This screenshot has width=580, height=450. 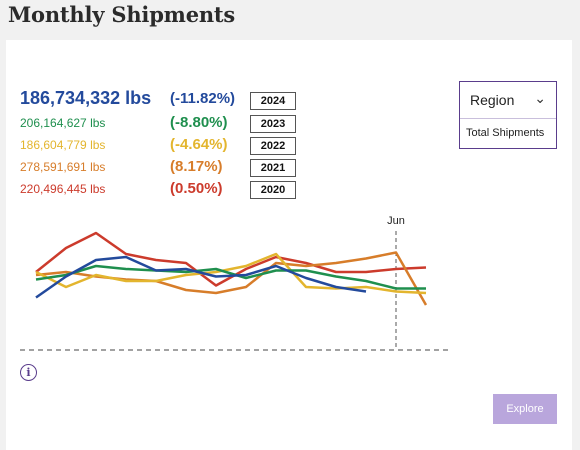 I want to click on series-line-2022, so click(x=231, y=273).